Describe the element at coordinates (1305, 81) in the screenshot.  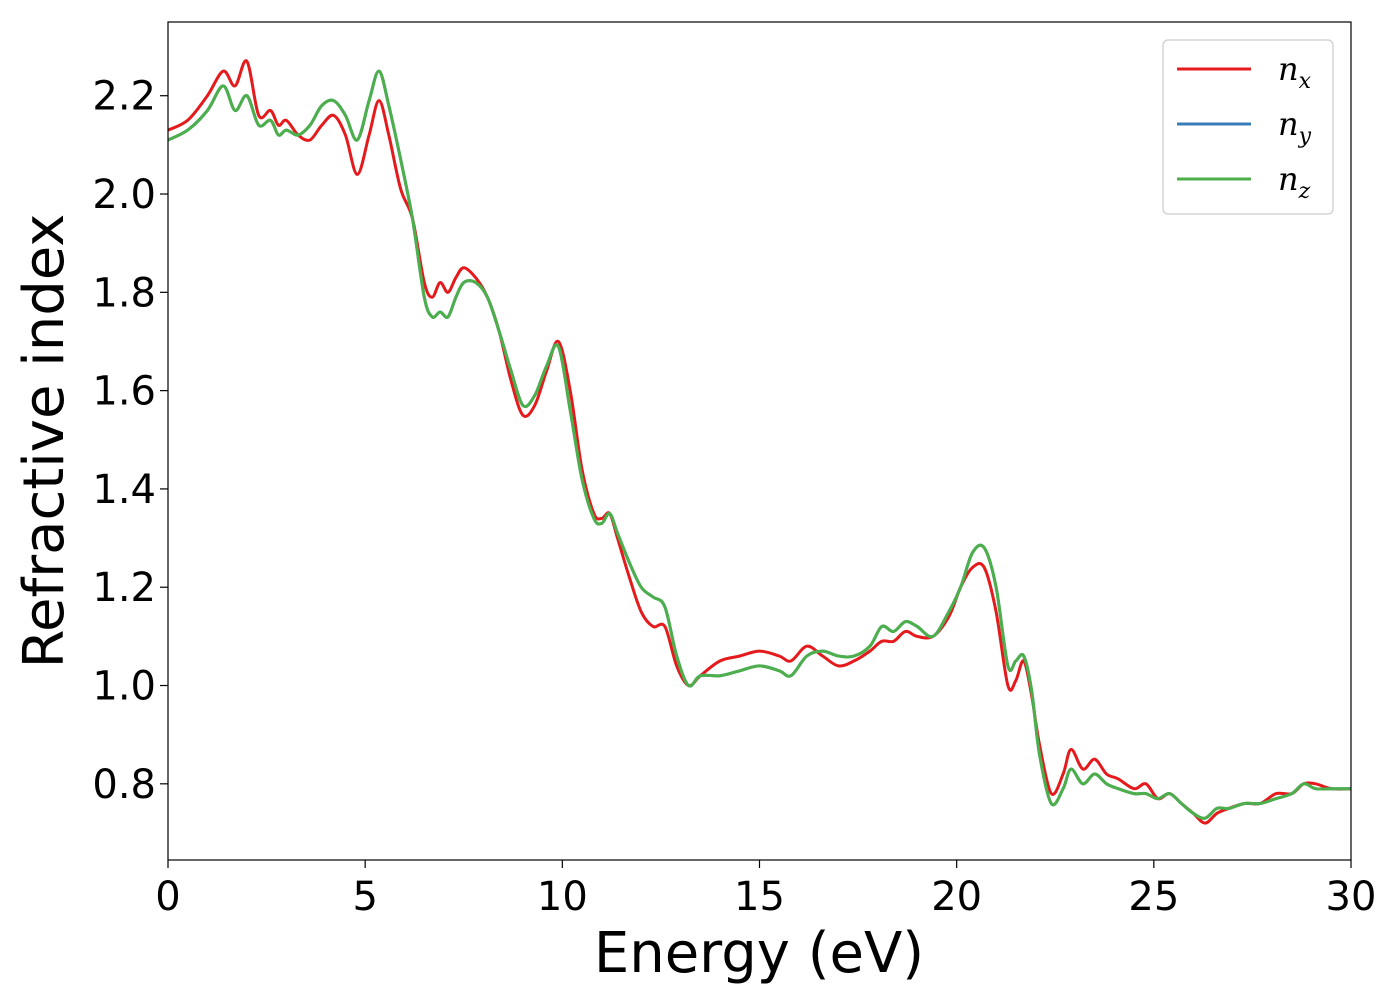
I see `legend-label-subscript: x` at that location.